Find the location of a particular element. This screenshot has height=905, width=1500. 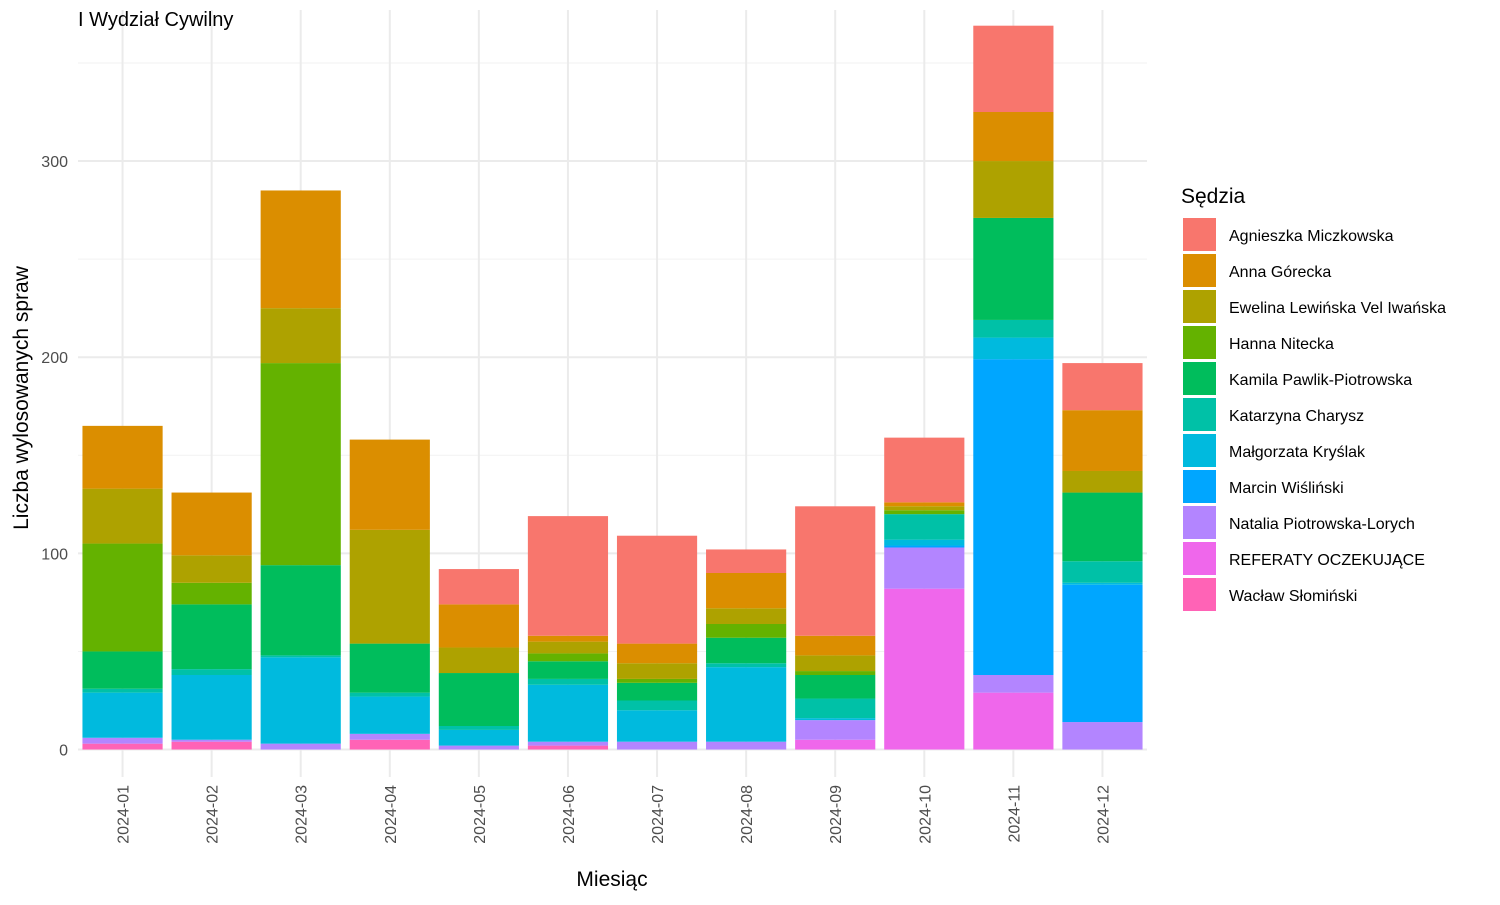

bar-segment: 2024-12 — Agnieszka Miczkowska: 24 is located at coordinates (1102, 387).